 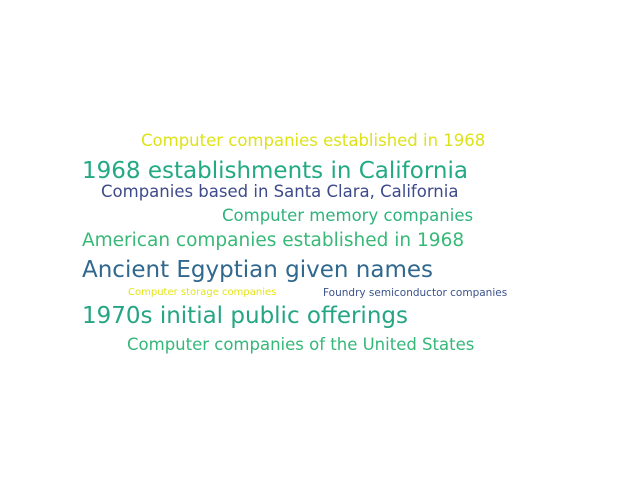 I want to click on word-foundry-semiconductor-companies: Foundry semiconductor companies, so click(x=415, y=293).